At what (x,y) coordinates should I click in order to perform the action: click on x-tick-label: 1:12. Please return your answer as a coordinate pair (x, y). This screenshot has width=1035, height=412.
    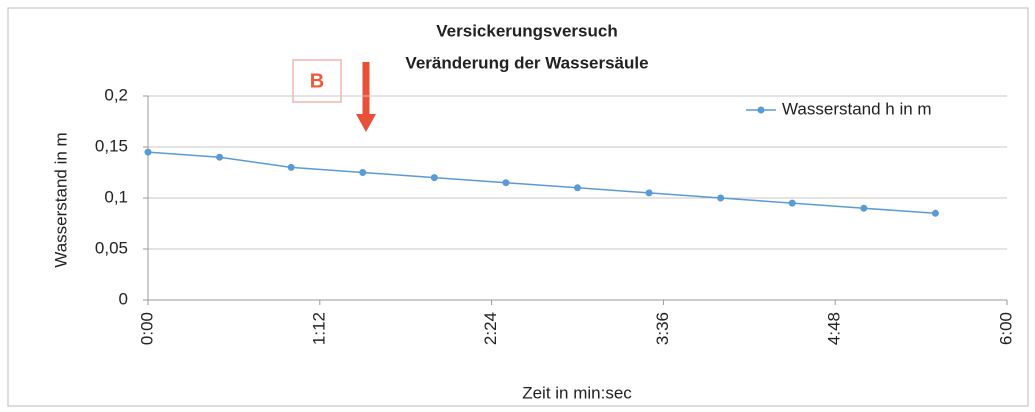
    Looking at the image, I should click on (318, 328).